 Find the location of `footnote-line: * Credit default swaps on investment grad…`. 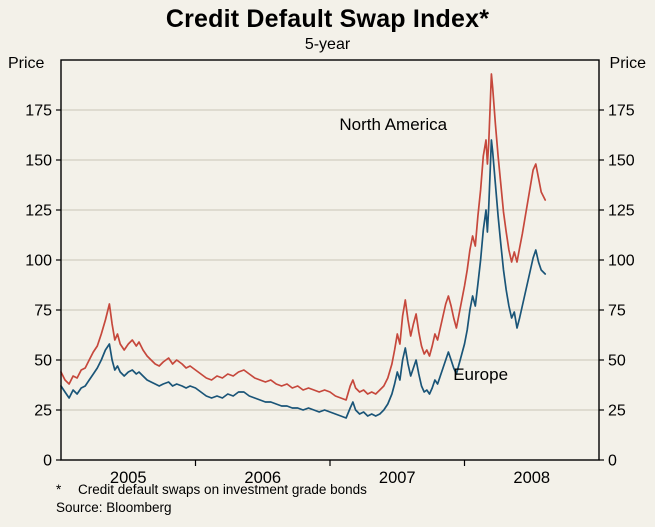

footnote-line: * Credit default swaps on investment grad… is located at coordinates (211, 490).